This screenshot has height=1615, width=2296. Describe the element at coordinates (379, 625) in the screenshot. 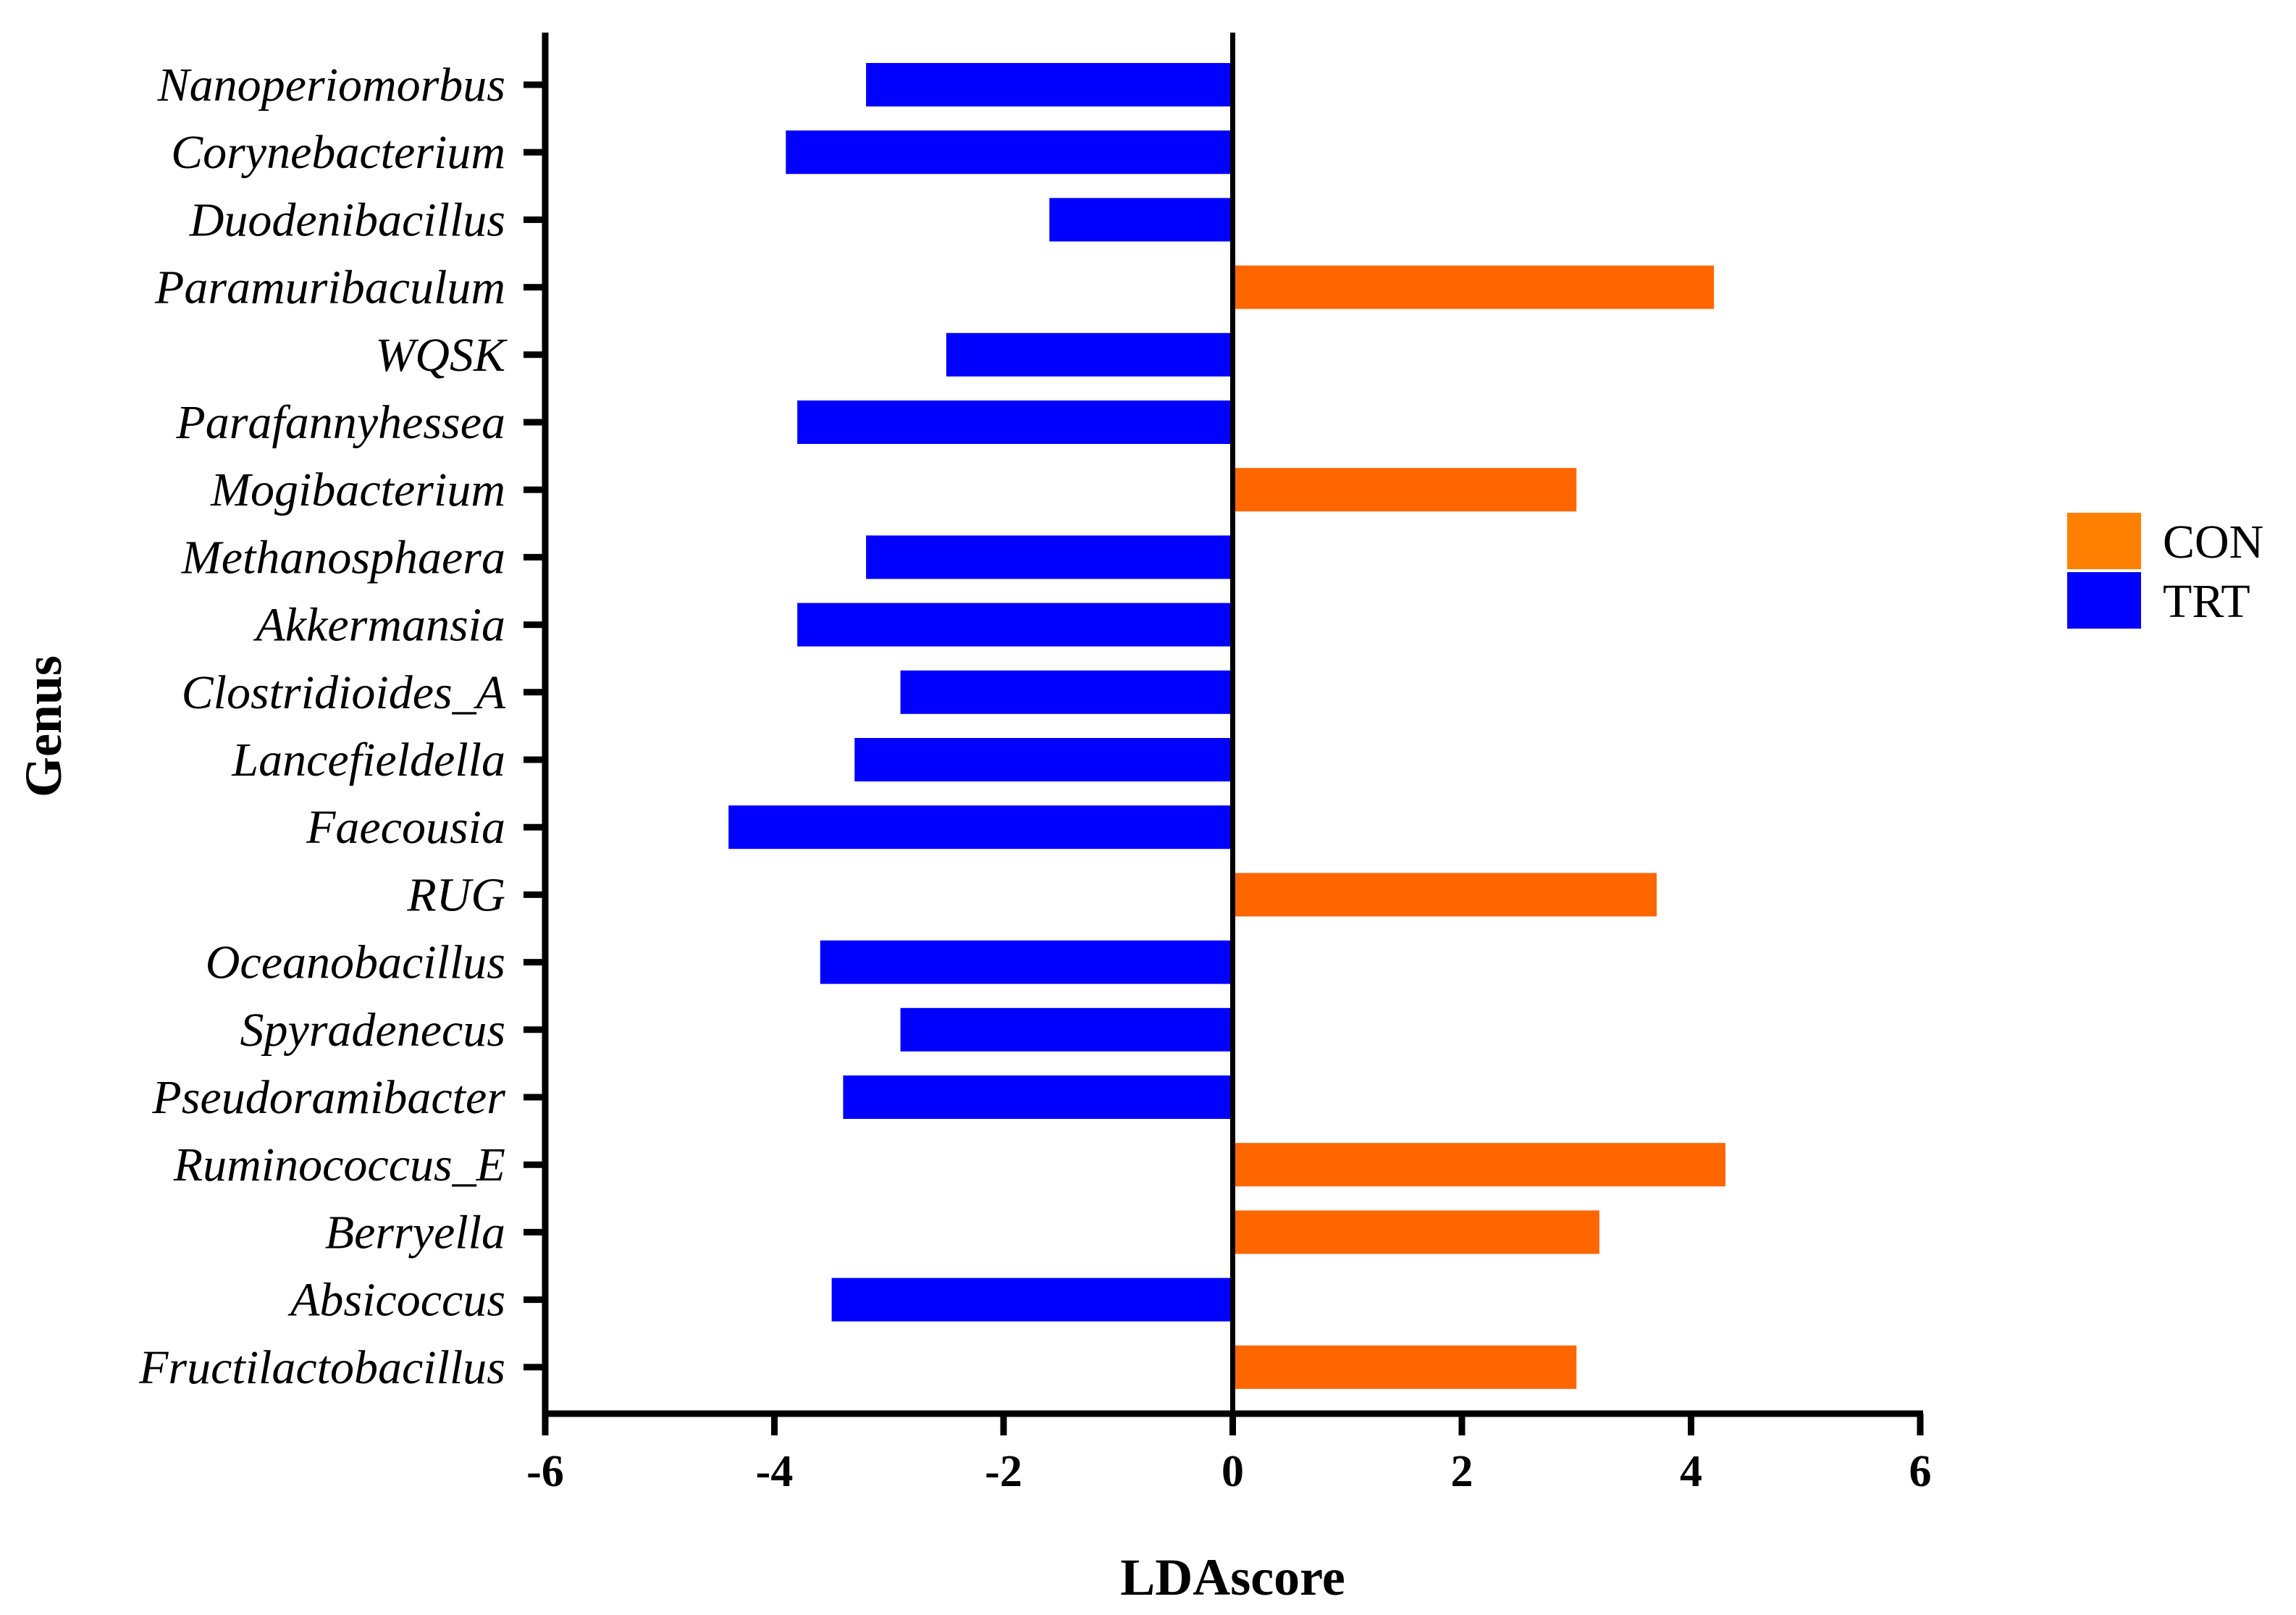

I see `category-label: Akkermansia` at that location.